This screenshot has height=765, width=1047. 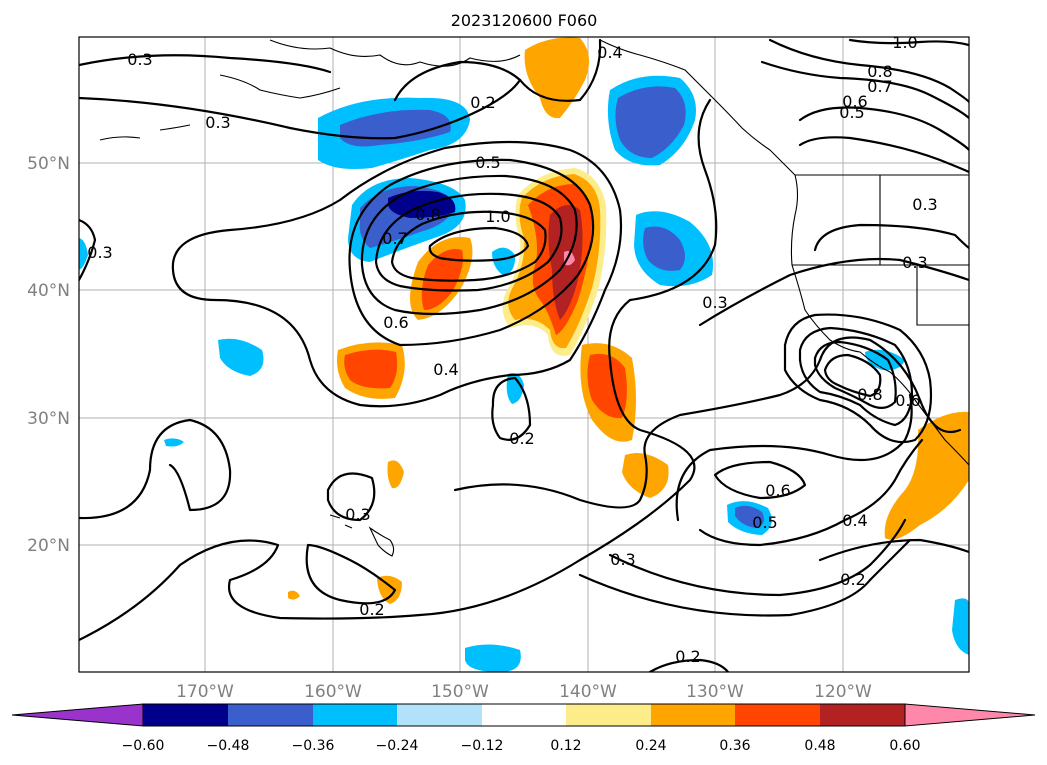 What do you see at coordinates (482, 746) in the screenshot?
I see `colorbar-tick-label: −0.12` at bounding box center [482, 746].